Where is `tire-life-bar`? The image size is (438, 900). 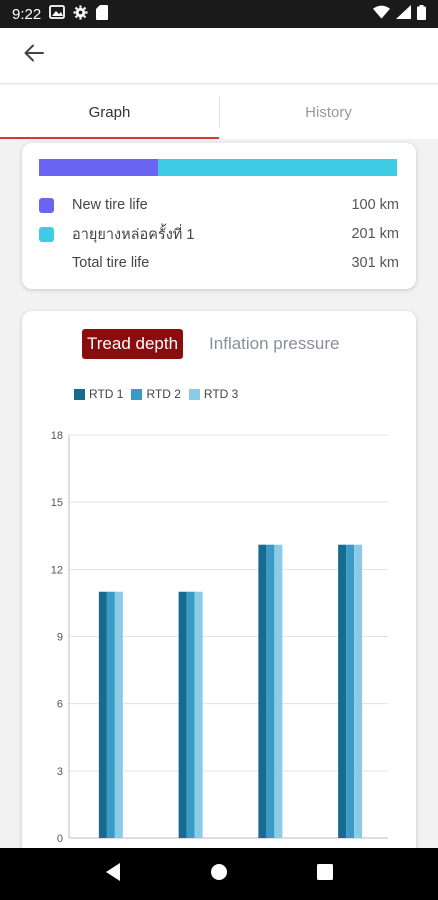 tire-life-bar is located at coordinates (218, 167).